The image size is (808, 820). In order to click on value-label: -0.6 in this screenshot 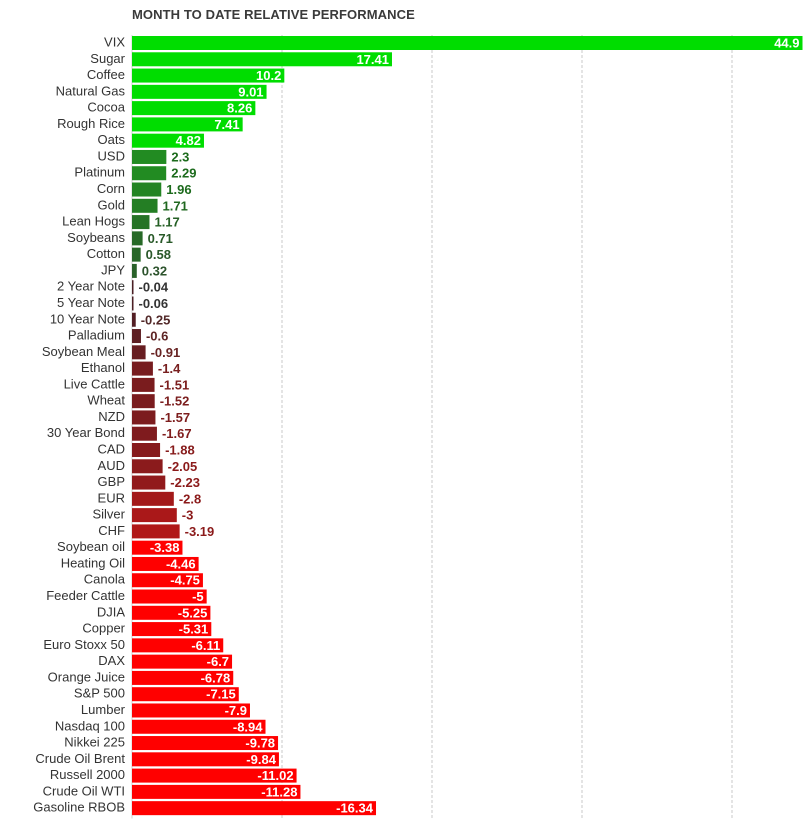, I will do `click(157, 336)`.